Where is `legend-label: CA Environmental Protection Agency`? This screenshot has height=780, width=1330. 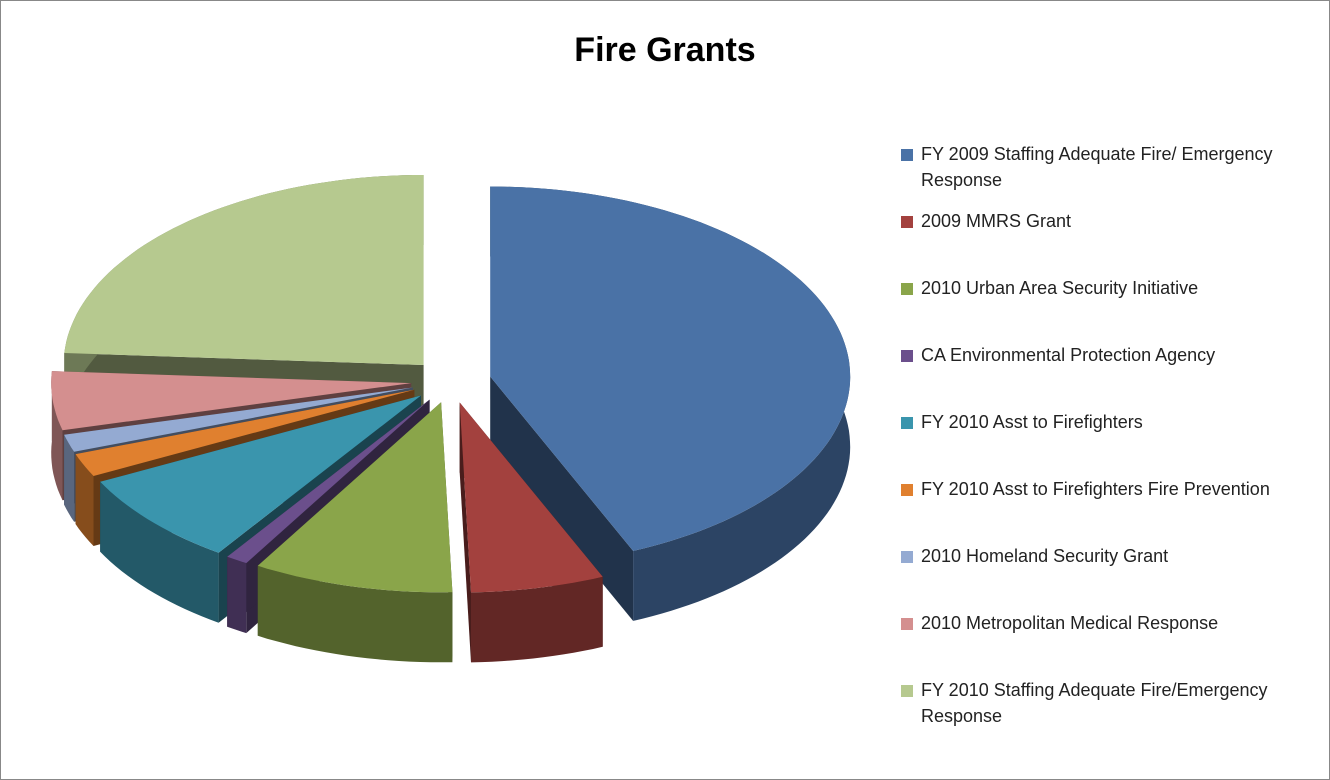
legend-label: CA Environmental Protection Agency is located at coordinates (1068, 355).